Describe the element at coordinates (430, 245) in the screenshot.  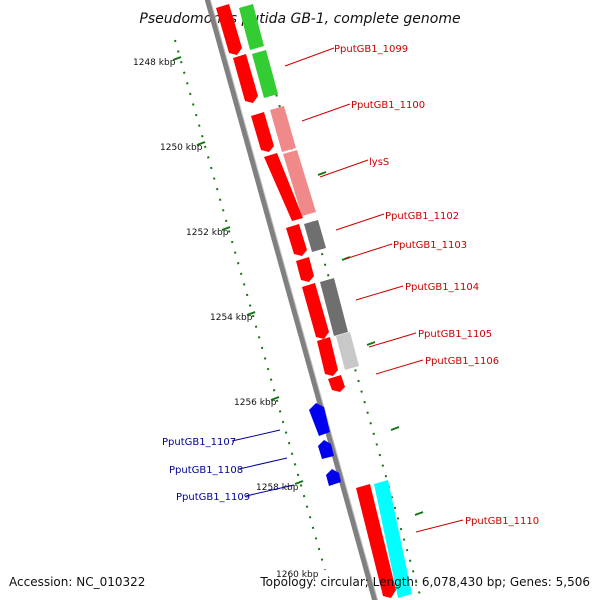
I see `gene-label: PputGB1_1103` at that location.